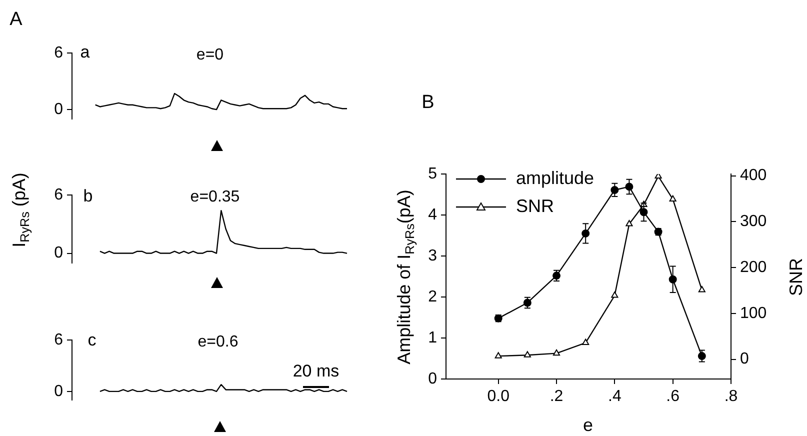 This screenshot has height=436, width=807. Describe the element at coordinates (20, 210) in the screenshot. I see `y-axis-title: IRyRs (pA)` at that location.